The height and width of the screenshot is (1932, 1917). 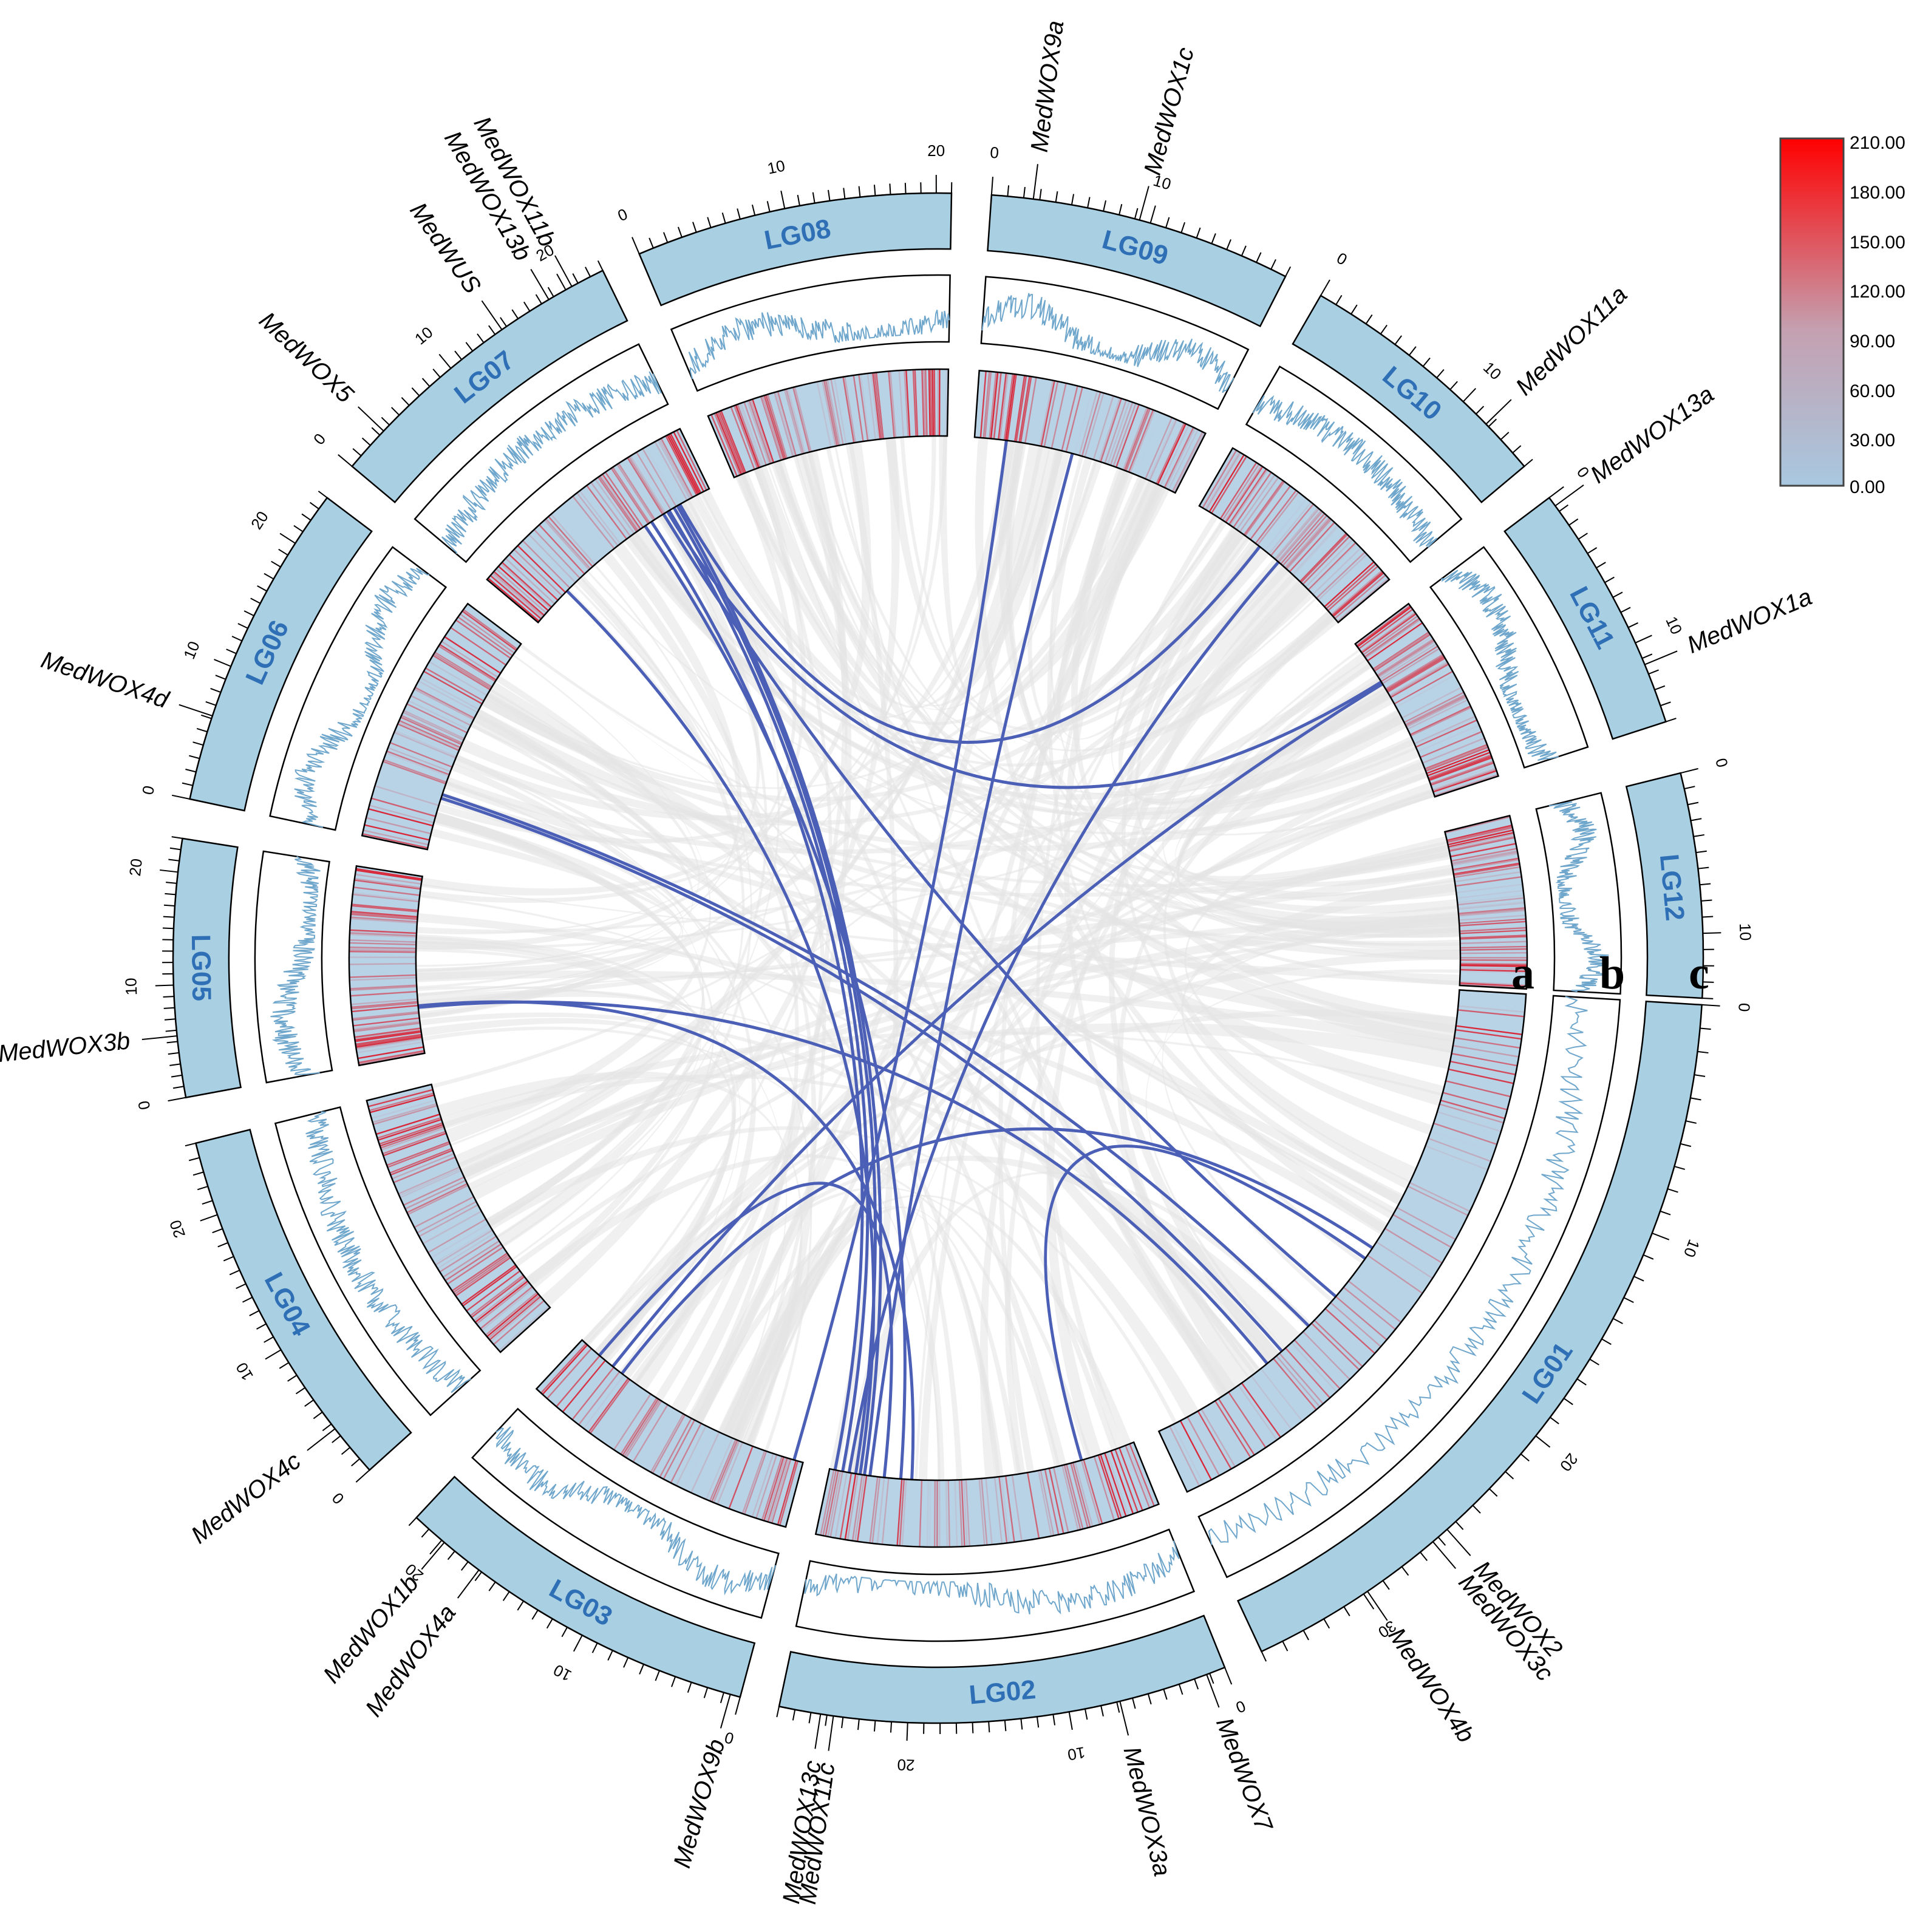 What do you see at coordinates (1872, 440) in the screenshot?
I see `legend-label: 30.00` at bounding box center [1872, 440].